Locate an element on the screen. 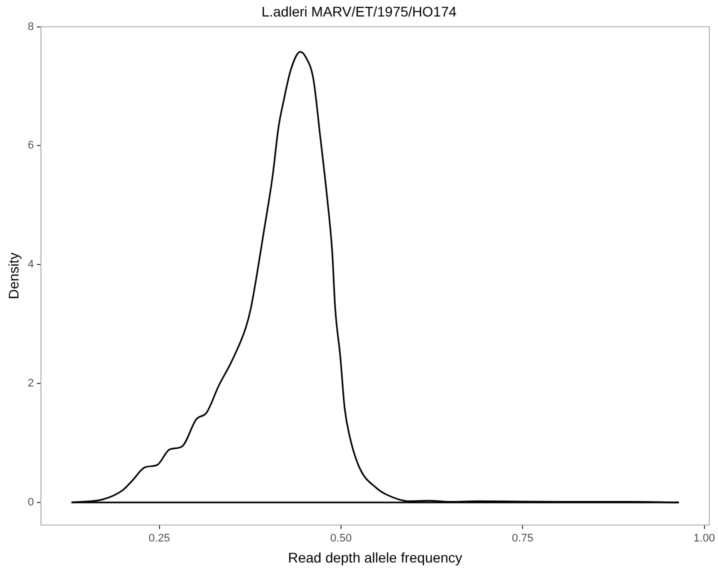 This screenshot has width=718, height=573. y-tick-label: 0 is located at coordinates (31, 502).